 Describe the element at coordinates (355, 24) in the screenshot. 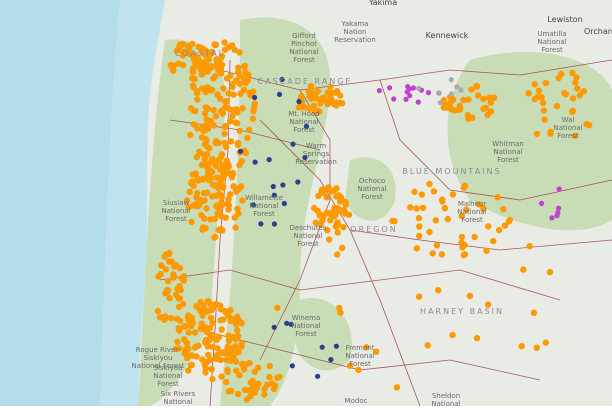

I see `map-label-line: Yakama` at that location.